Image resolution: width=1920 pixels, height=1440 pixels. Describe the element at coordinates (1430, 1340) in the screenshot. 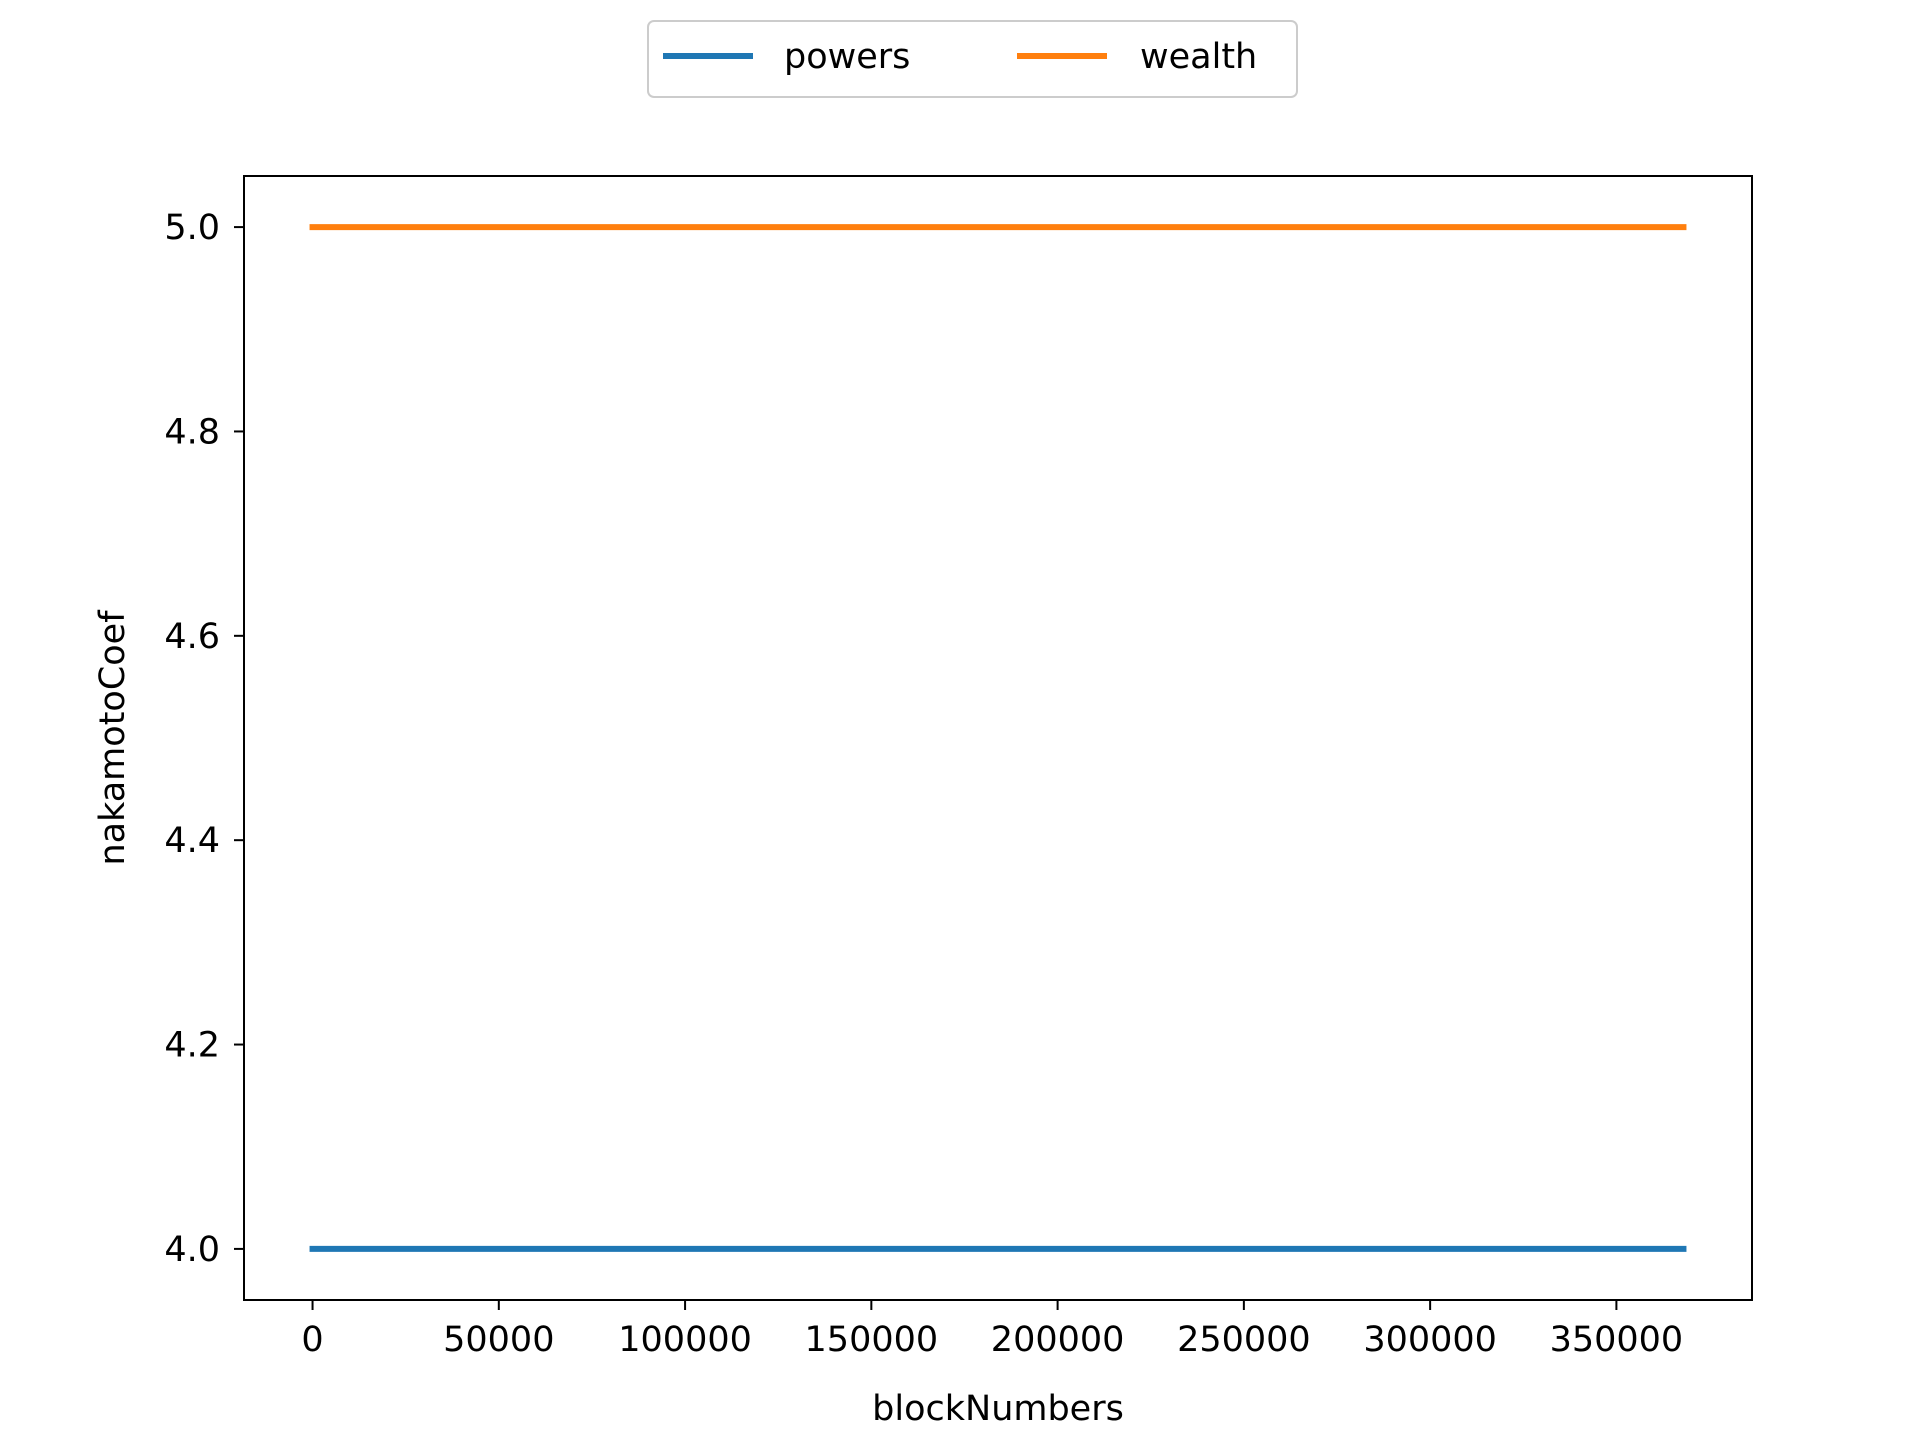

I see `x-tick-label: 300000` at that location.